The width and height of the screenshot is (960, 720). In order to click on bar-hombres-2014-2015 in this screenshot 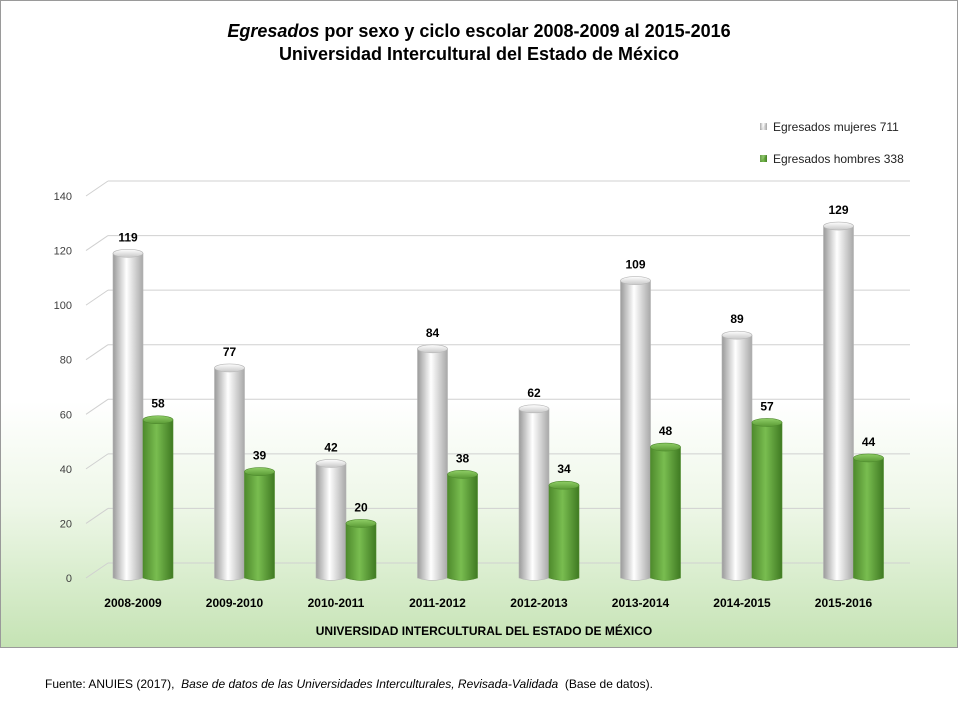, I will do `click(767, 501)`.